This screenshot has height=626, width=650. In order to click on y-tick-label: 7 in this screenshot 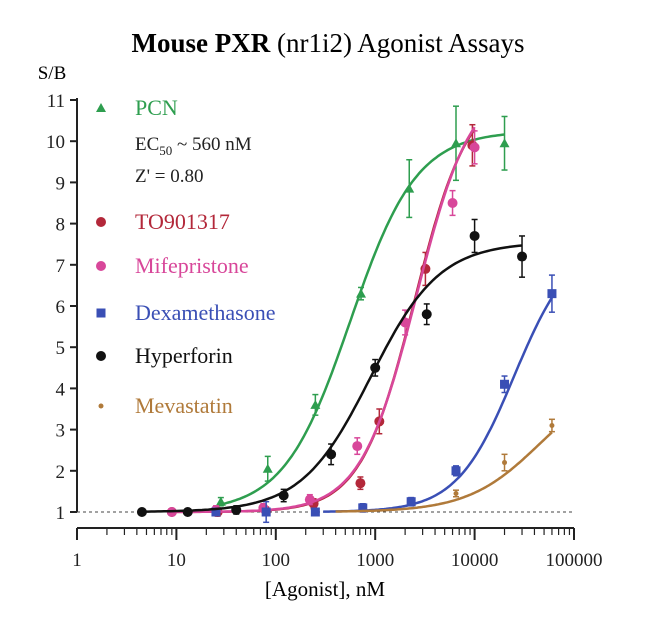, I will do `click(61, 266)`.